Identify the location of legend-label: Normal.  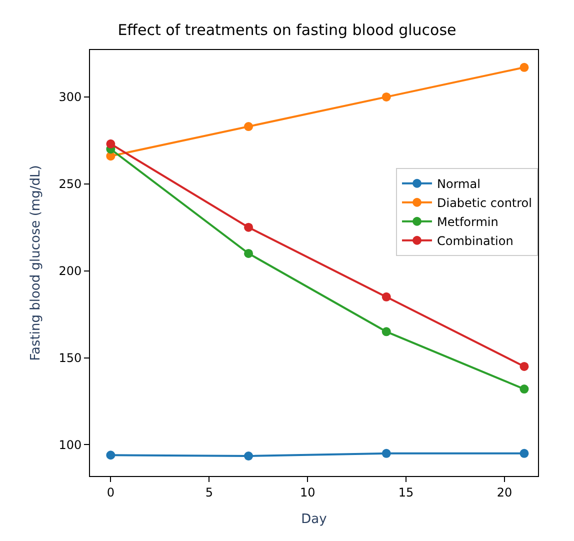
(458, 184).